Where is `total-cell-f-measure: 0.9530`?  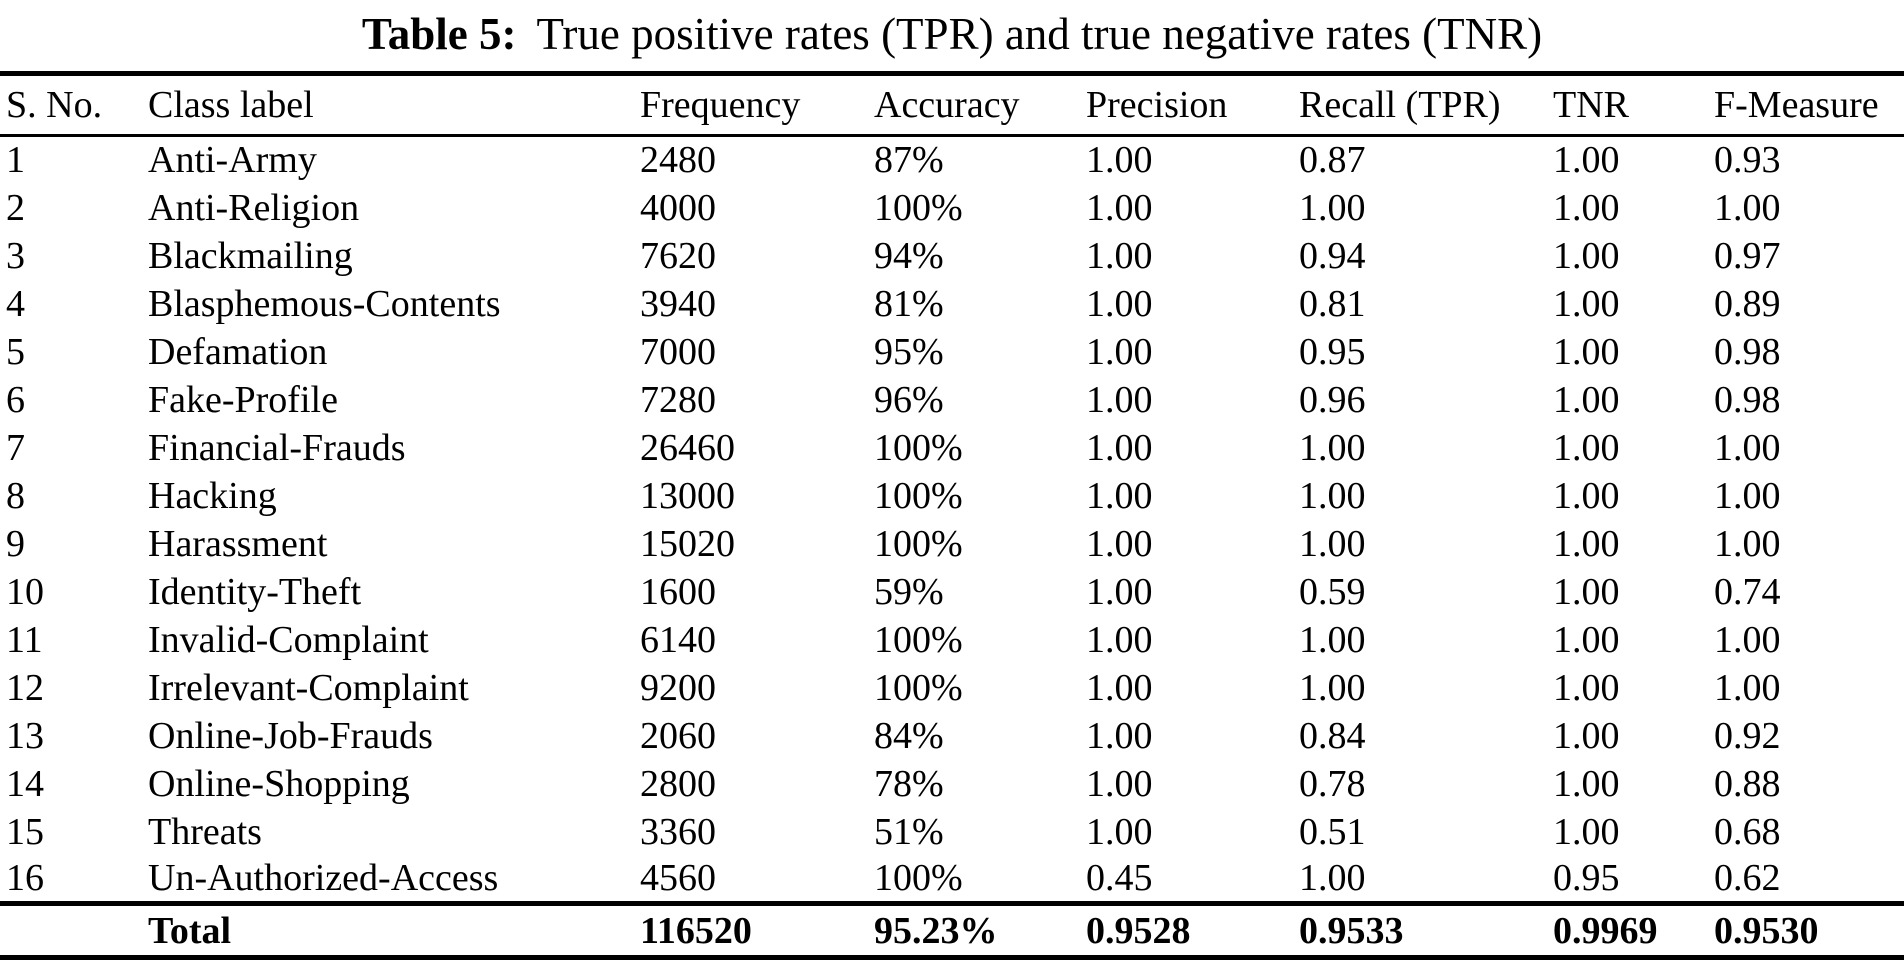
total-cell-f-measure: 0.9530 is located at coordinates (1806, 929).